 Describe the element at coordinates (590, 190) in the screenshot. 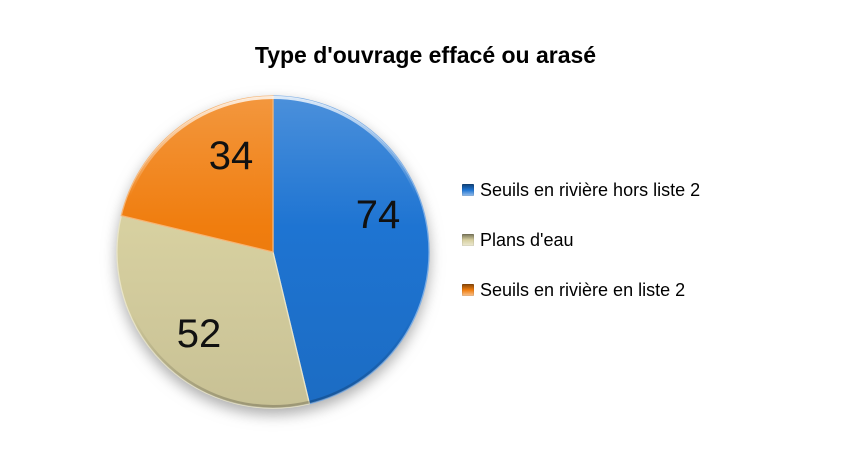

I see `legend-label: Seuils en rivière hors liste 2` at that location.